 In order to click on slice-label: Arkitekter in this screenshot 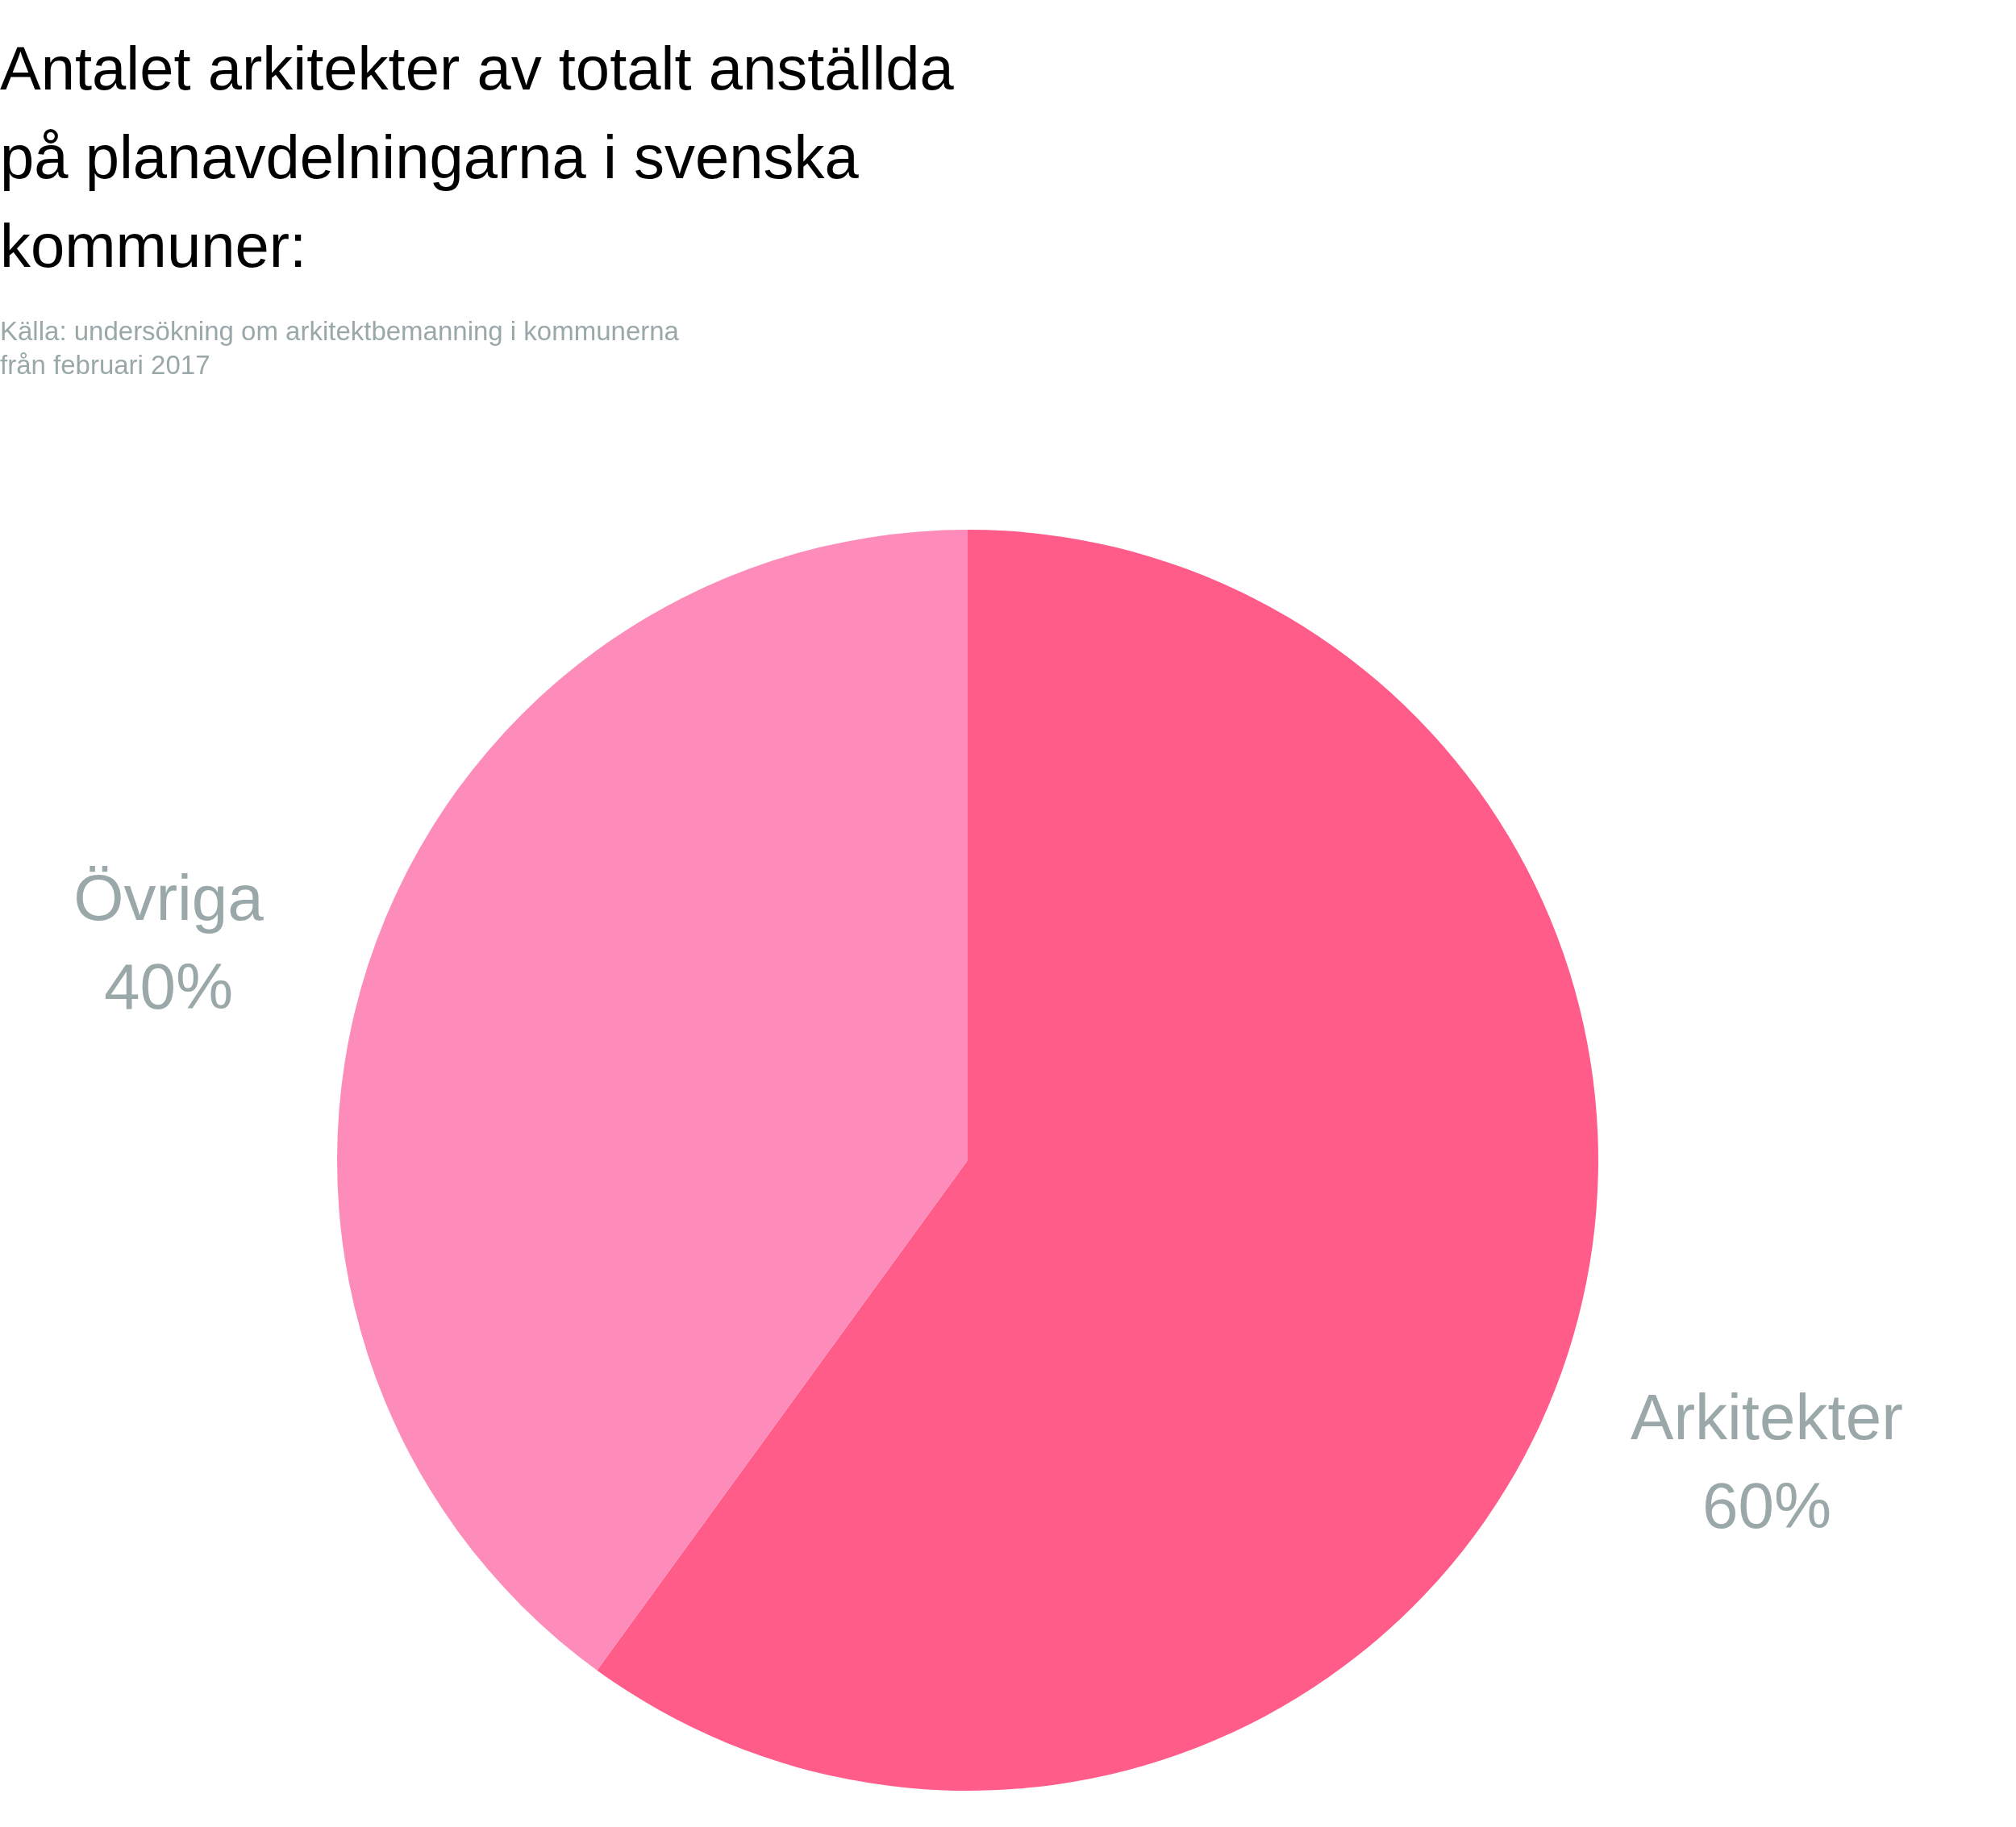, I will do `click(1767, 1417)`.